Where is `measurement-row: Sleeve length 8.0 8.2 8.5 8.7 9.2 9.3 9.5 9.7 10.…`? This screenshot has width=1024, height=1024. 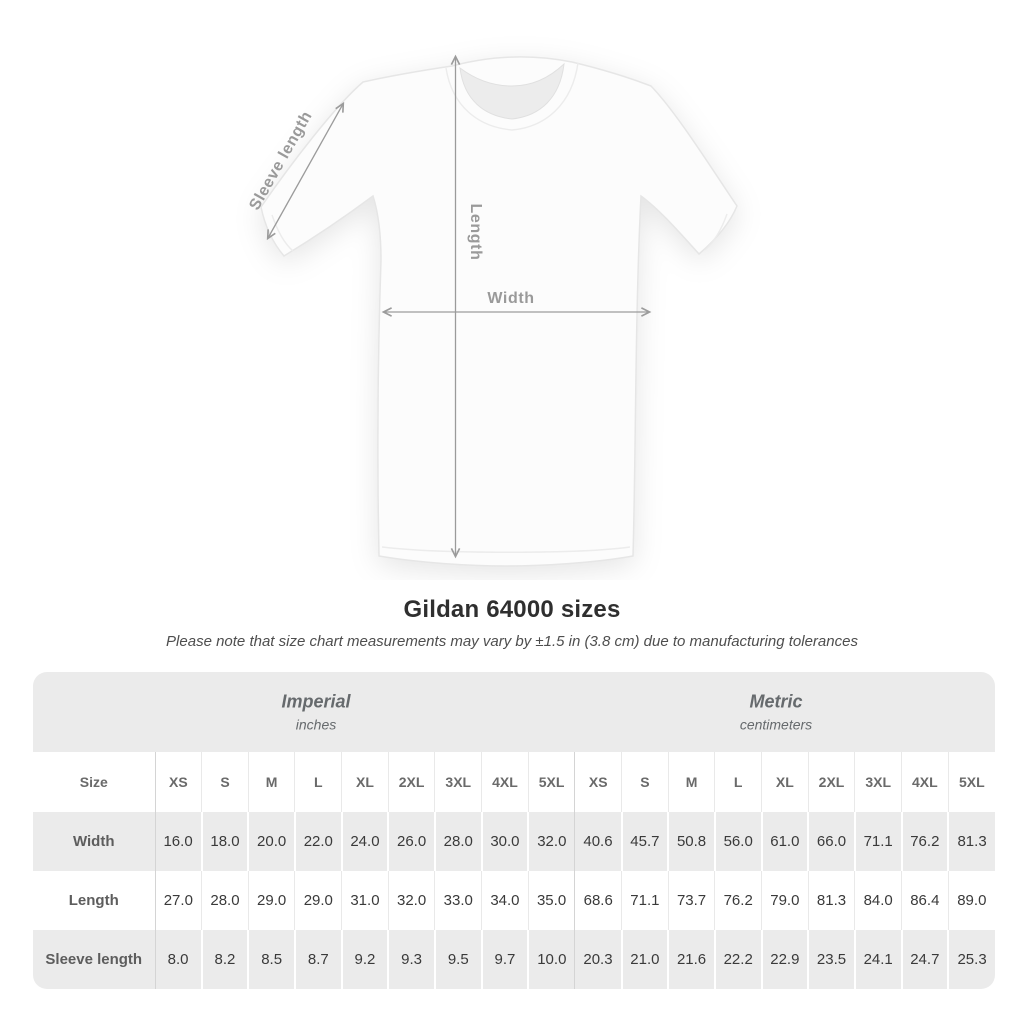 measurement-row: Sleeve length 8.0 8.2 8.5 8.7 9.2 9.3 9.5 9.7 10.… is located at coordinates (514, 959).